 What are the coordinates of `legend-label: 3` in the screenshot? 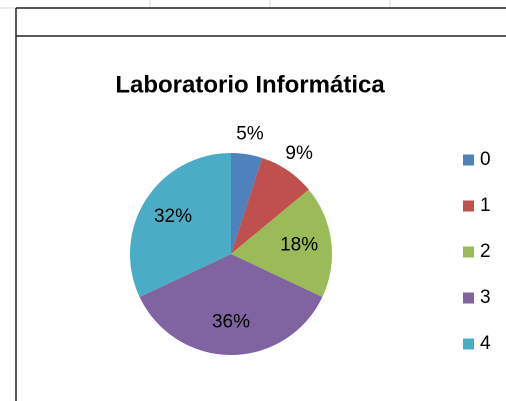 It's located at (485, 297).